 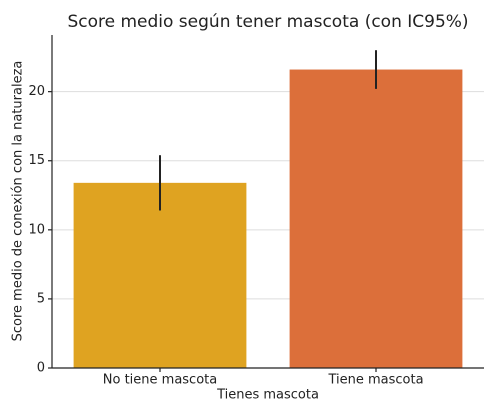 I want to click on y-tick-label: 20, so click(x=36, y=91).